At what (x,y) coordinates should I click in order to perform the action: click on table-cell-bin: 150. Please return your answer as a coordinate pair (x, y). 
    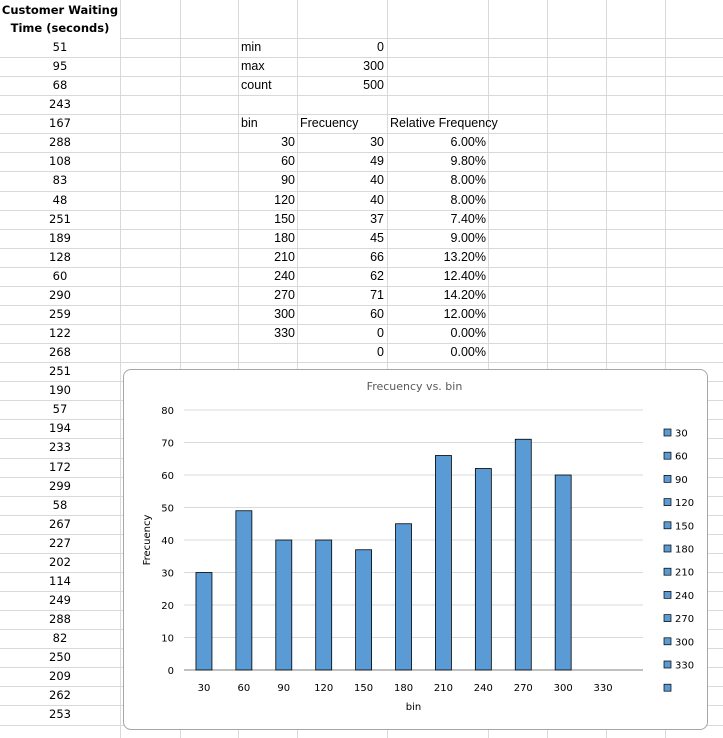
    Looking at the image, I should click on (284, 219).